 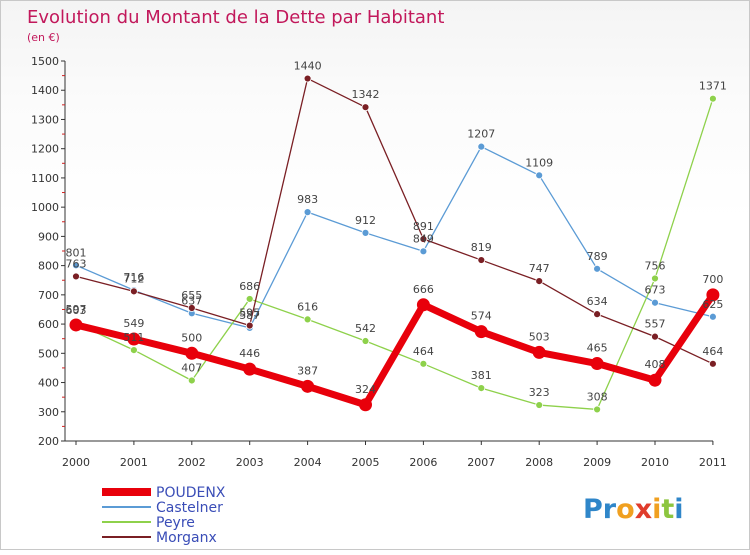 I want to click on y-tick-label: 600, so click(x=48, y=324).